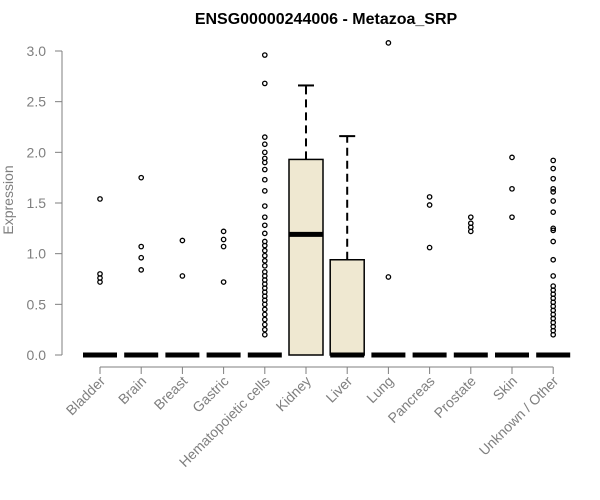  What do you see at coordinates (37, 203) in the screenshot?
I see `y-tick-label: 1.5` at bounding box center [37, 203].